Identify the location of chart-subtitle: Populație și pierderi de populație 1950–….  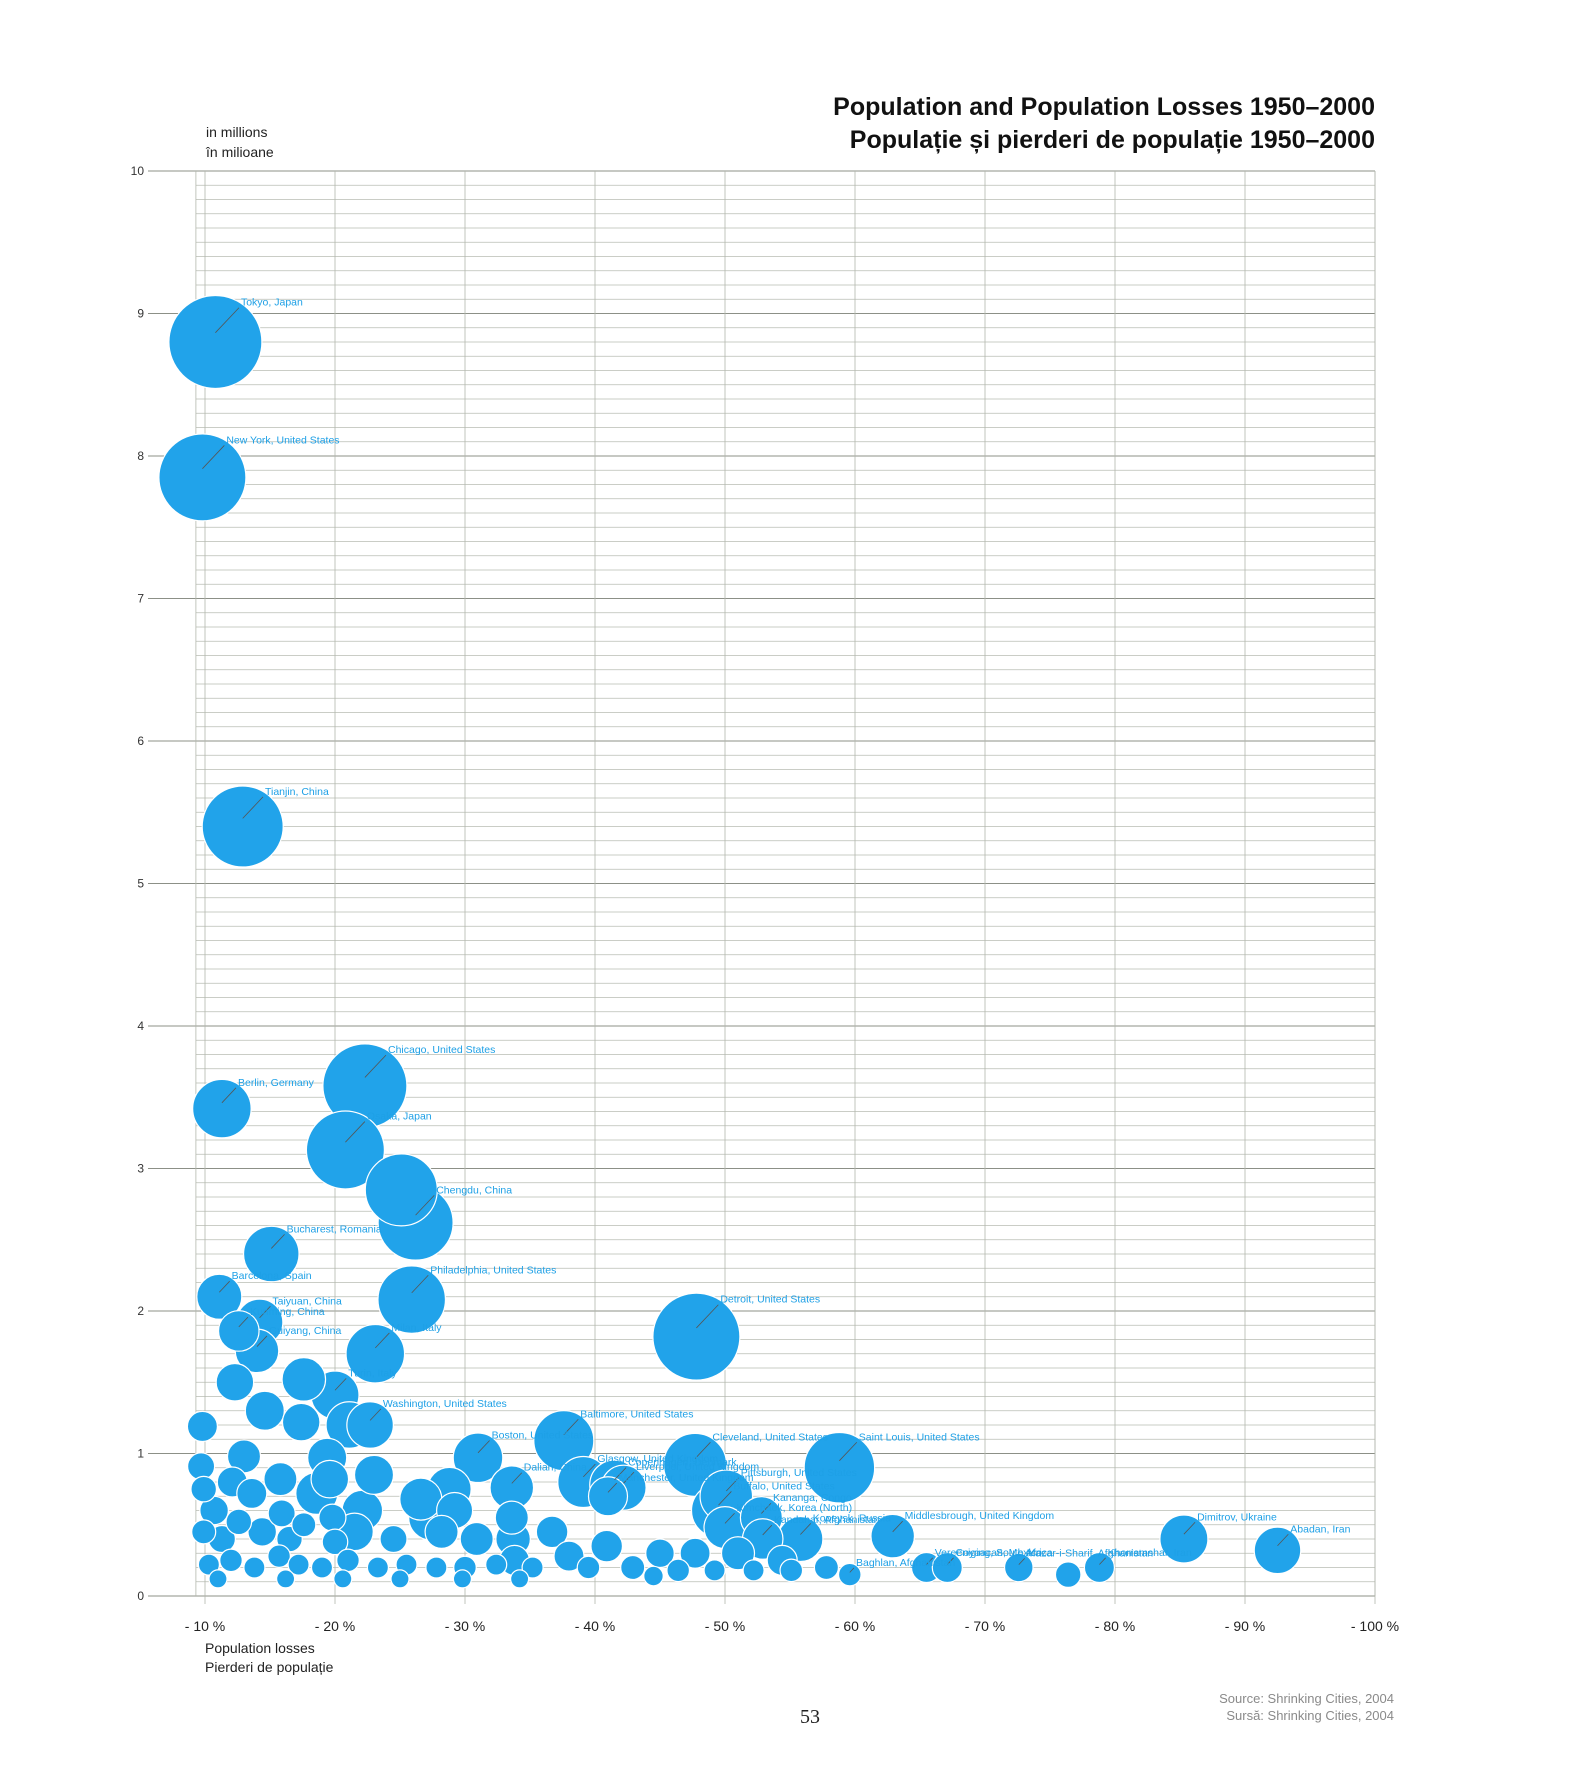
(1112, 140).